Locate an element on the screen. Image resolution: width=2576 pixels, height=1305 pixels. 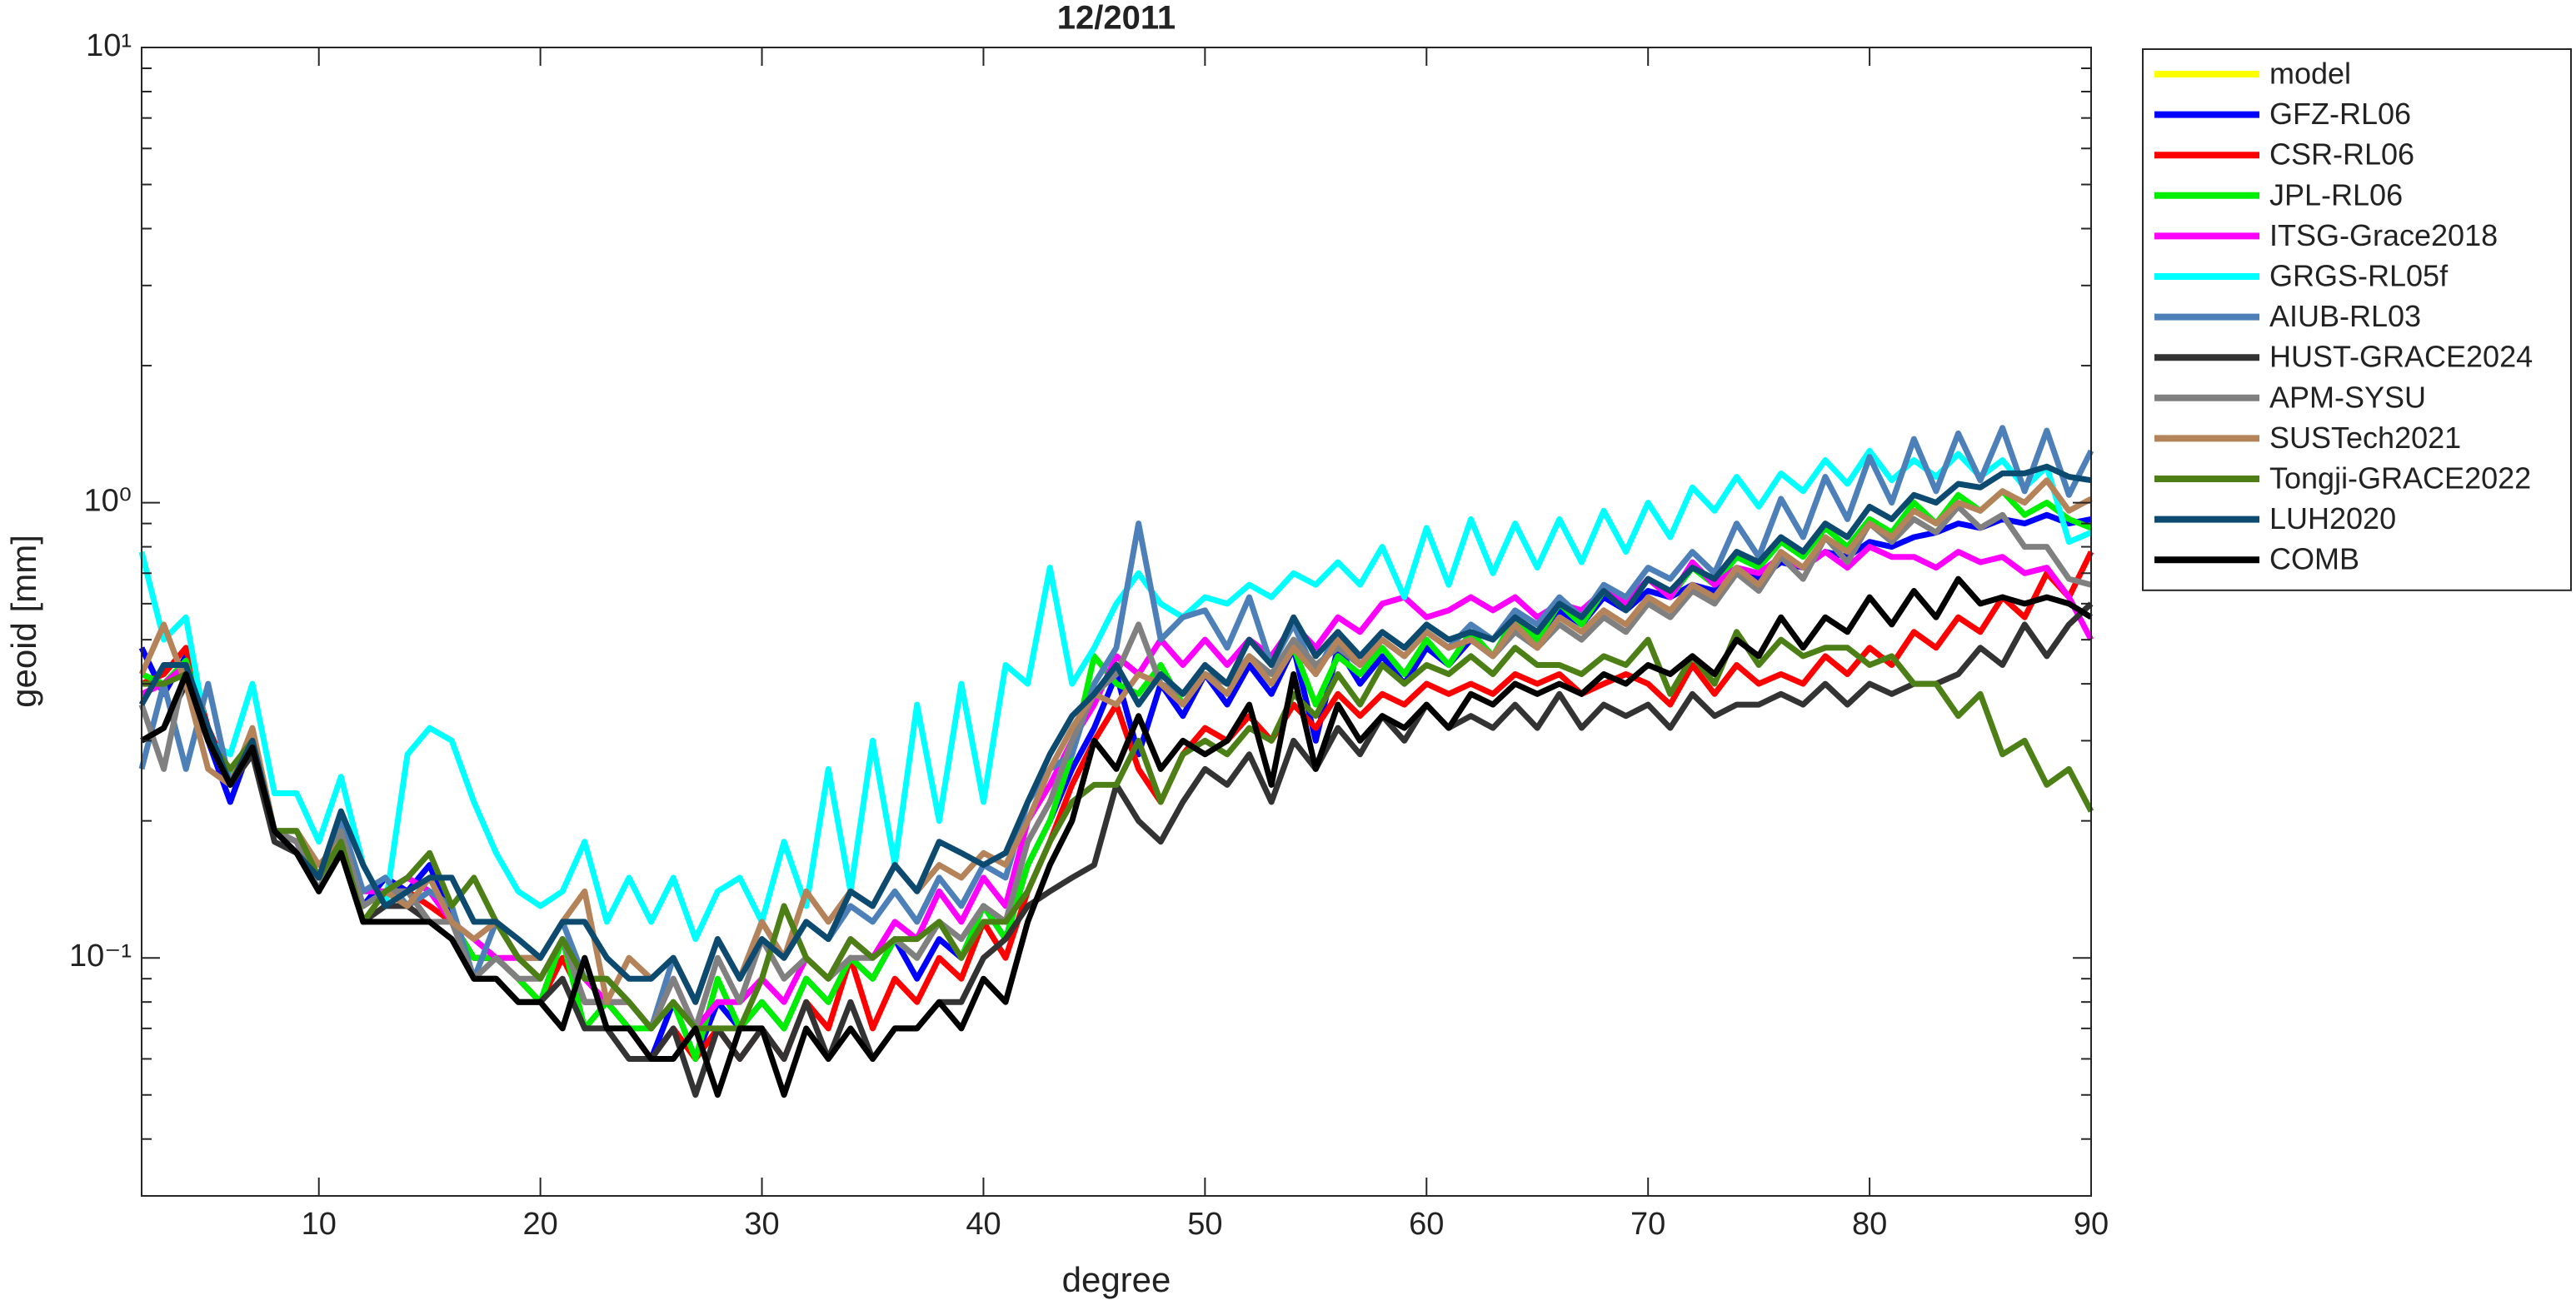
x-axis-label: degree is located at coordinates (1116, 1279).